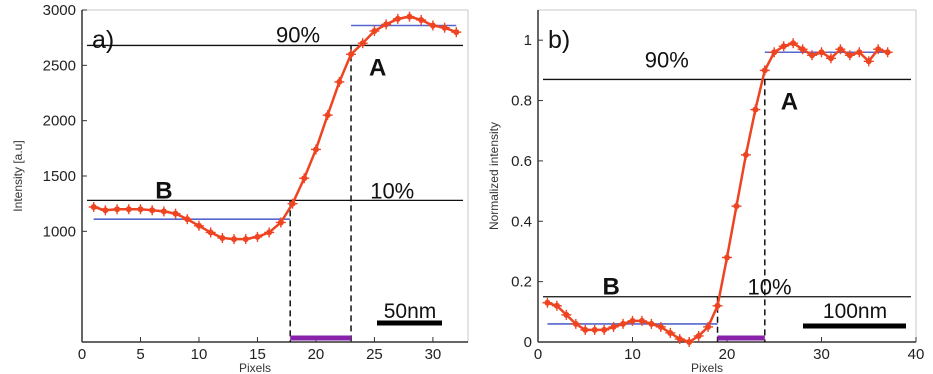 This screenshot has width=933, height=374. Describe the element at coordinates (59, 176) in the screenshot. I see `y-tick-label: 1500` at that location.